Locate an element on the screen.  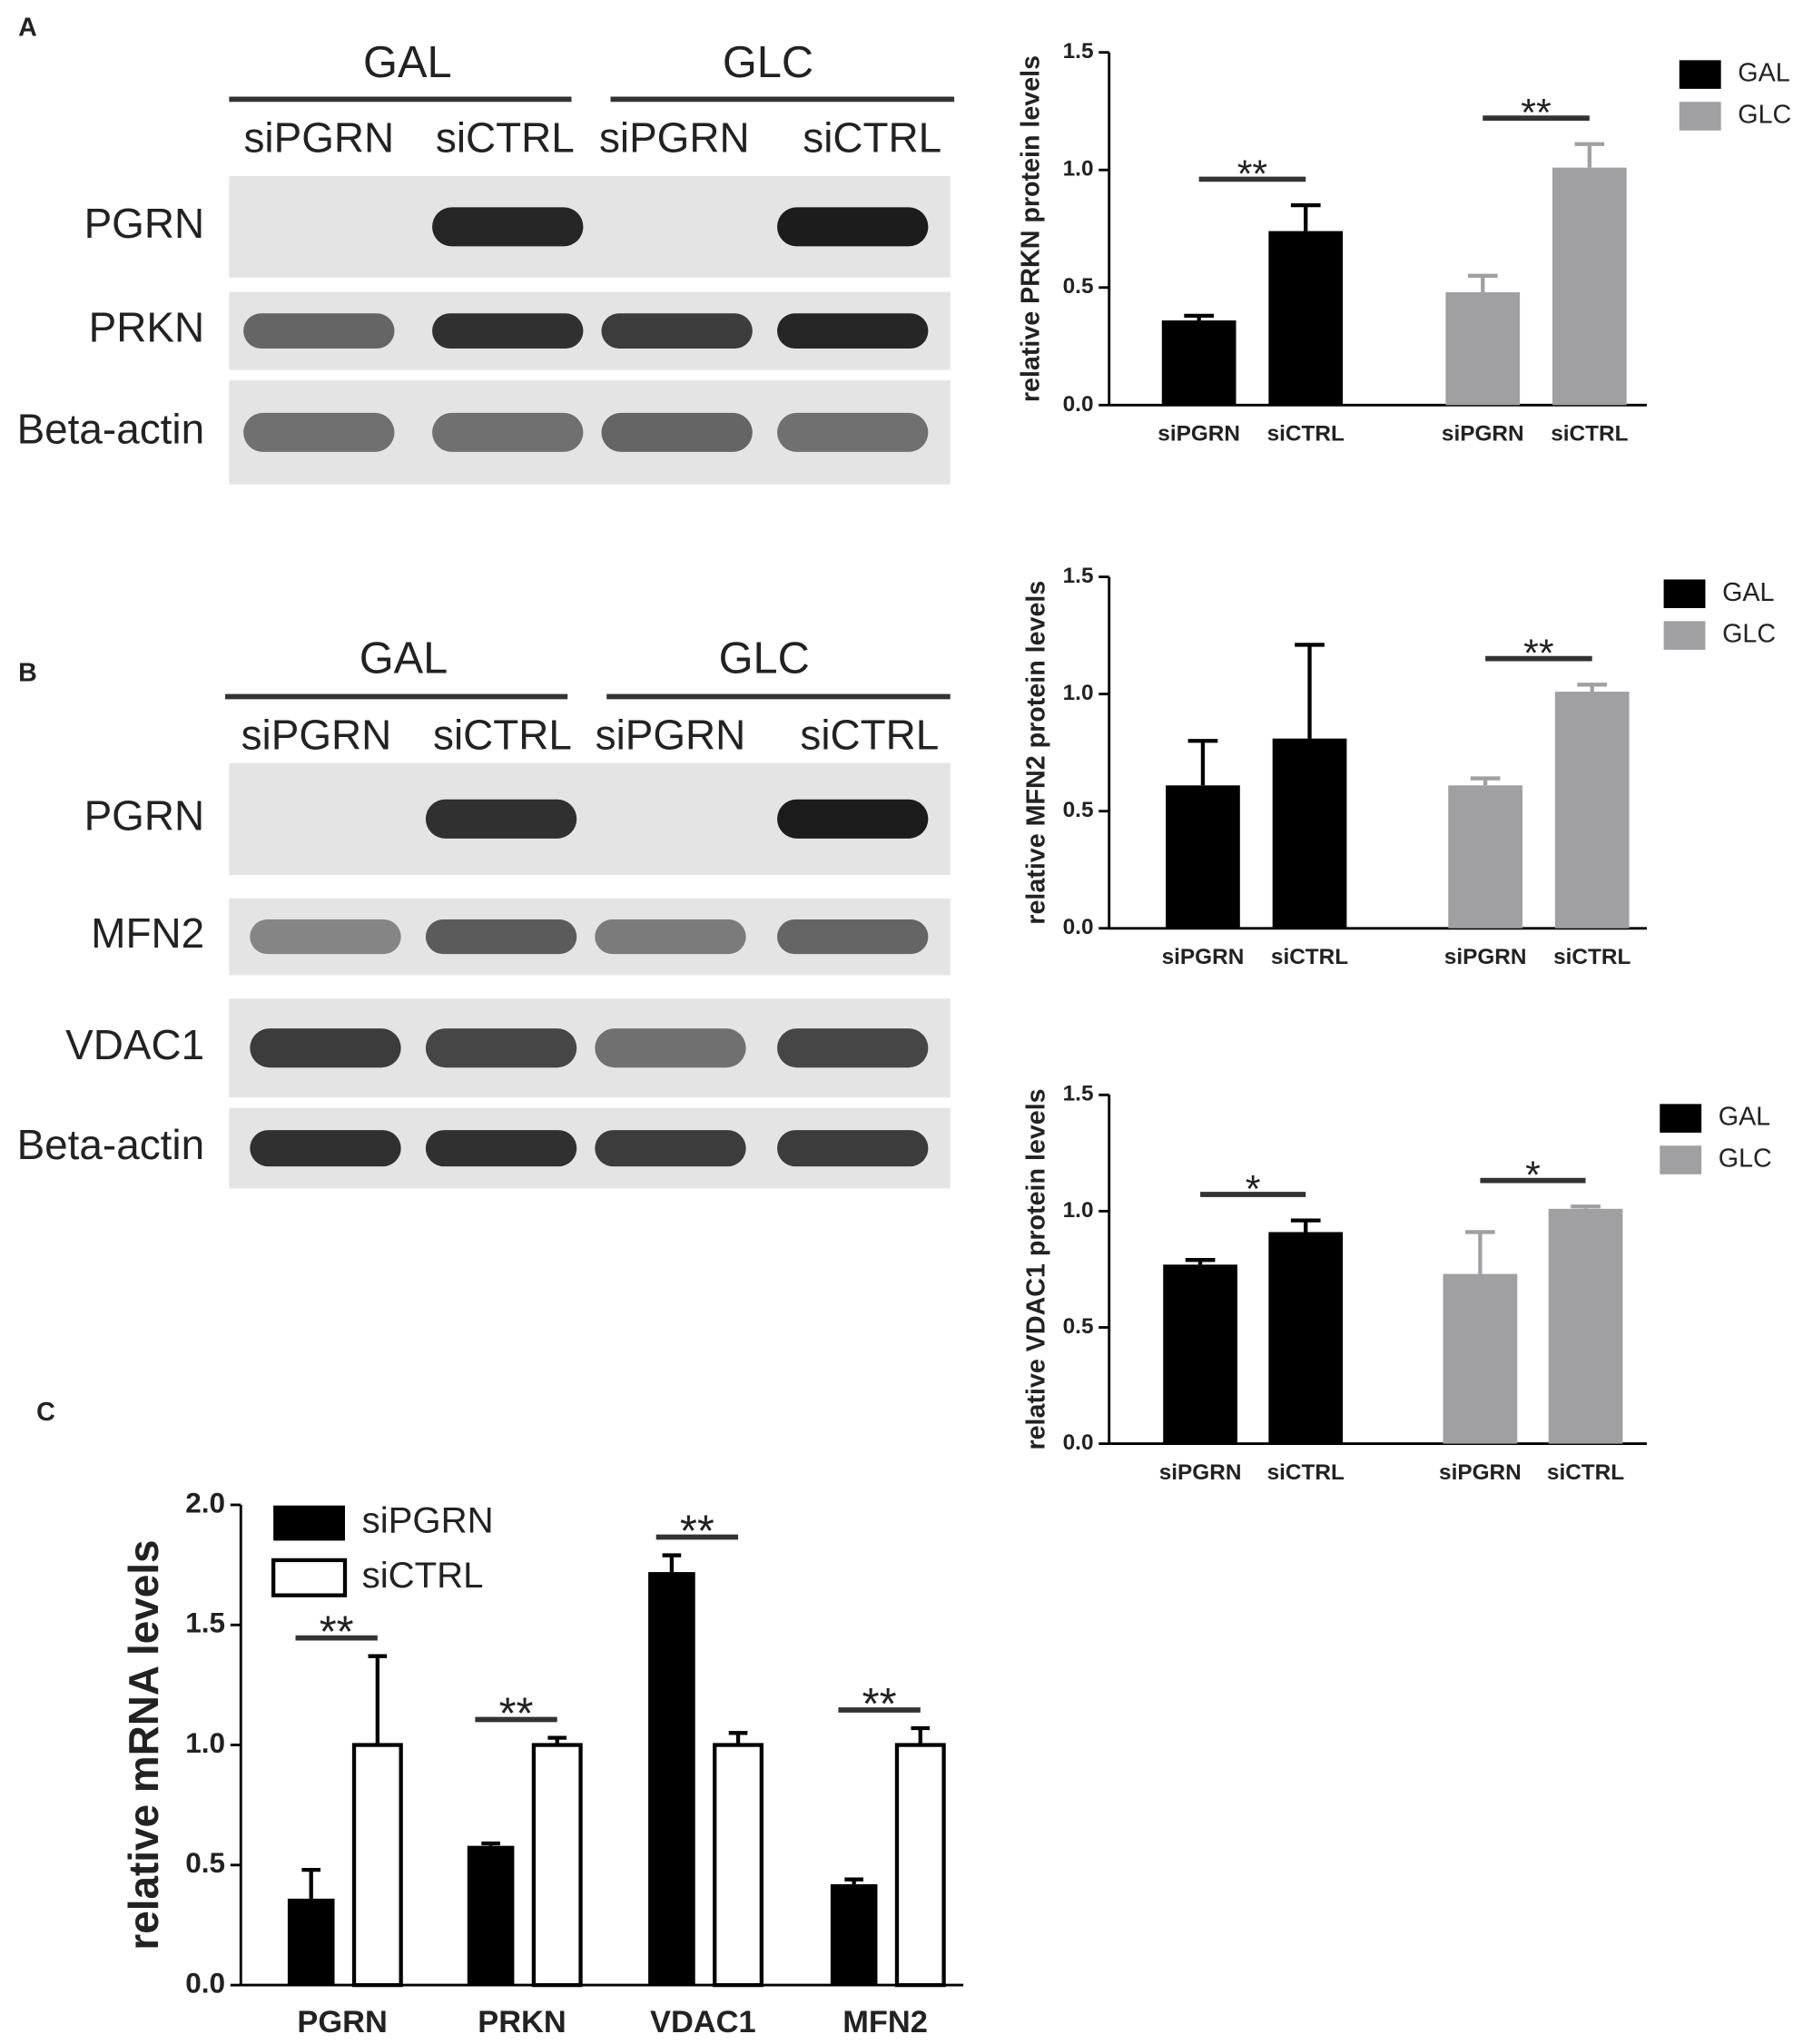
group-label: GLC is located at coordinates (764, 658).